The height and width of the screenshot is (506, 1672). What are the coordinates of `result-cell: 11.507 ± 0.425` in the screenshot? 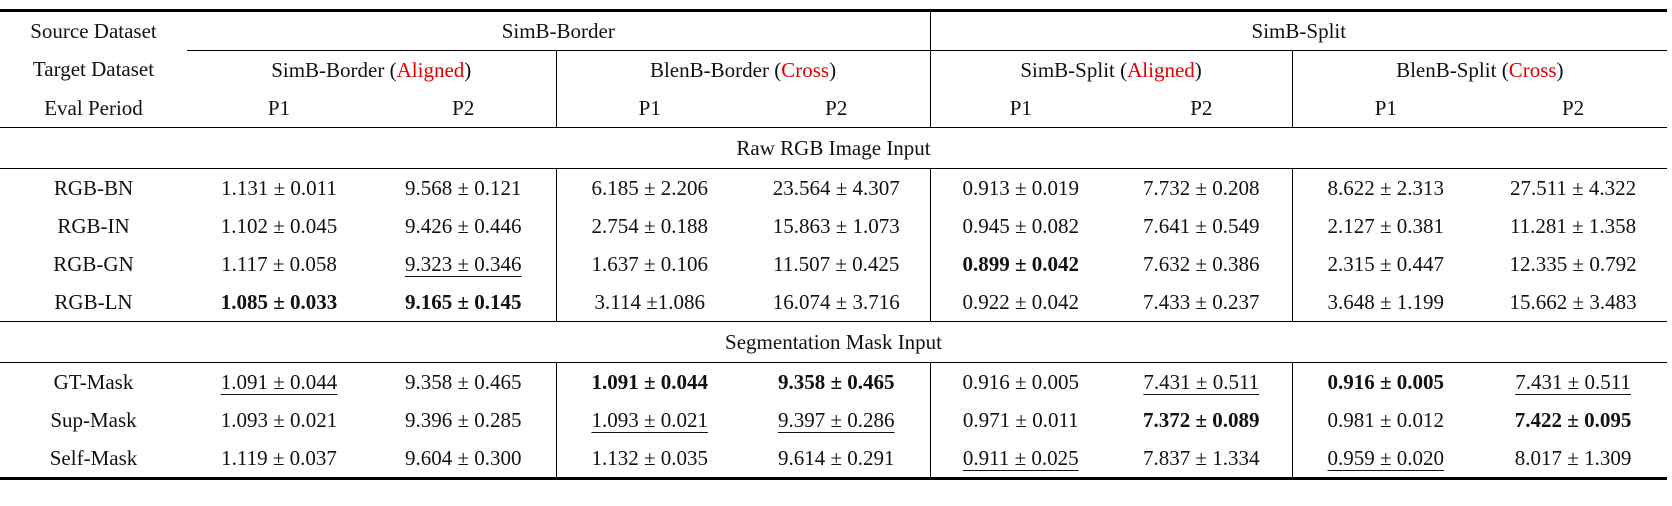 It's located at (837, 264).